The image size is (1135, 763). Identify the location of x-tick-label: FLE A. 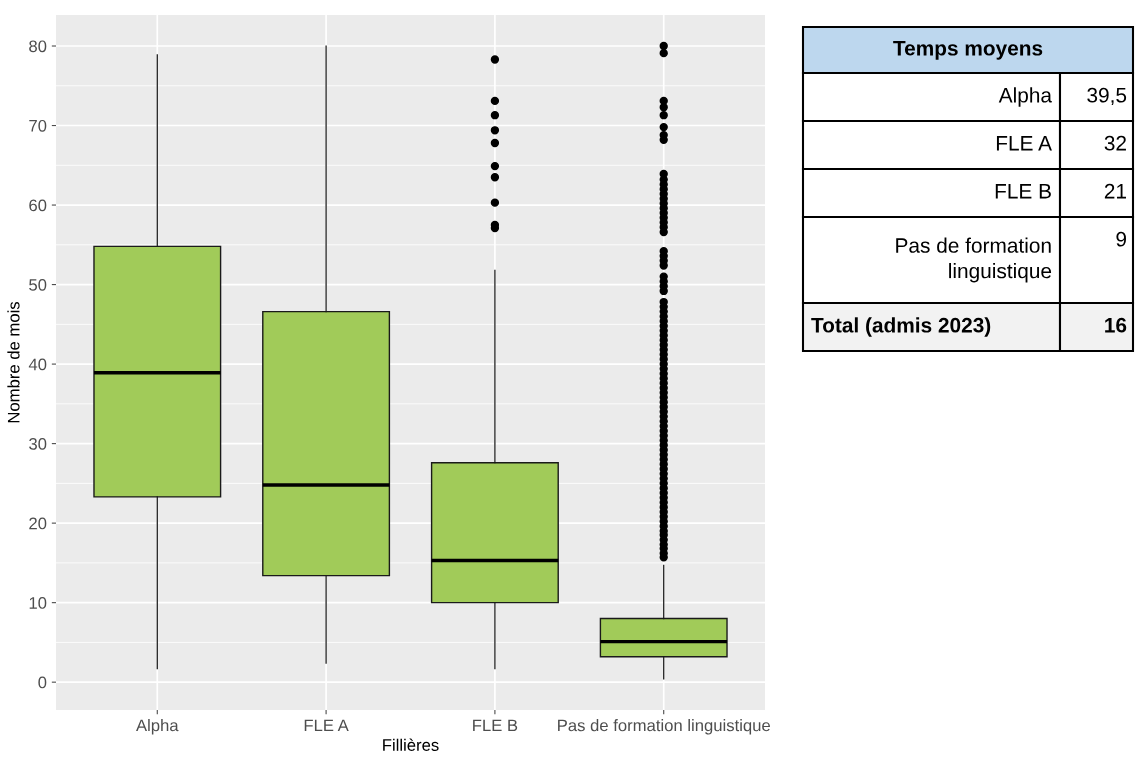
(326, 725).